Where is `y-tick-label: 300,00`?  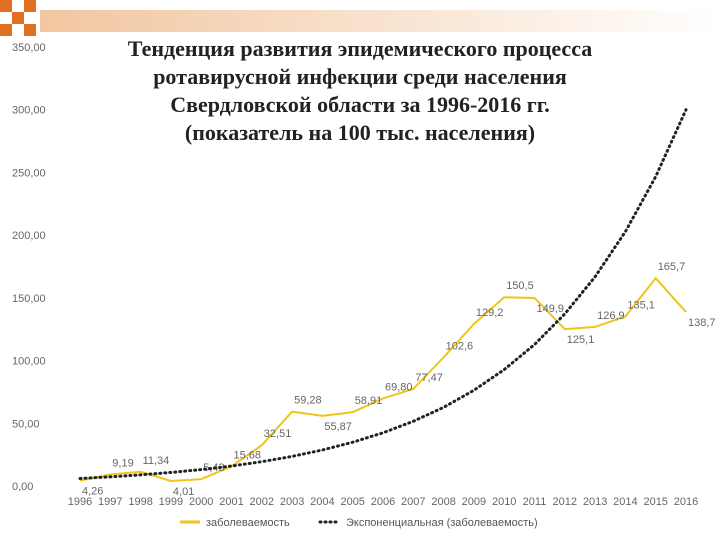
y-tick-label: 300,00 is located at coordinates (29, 111).